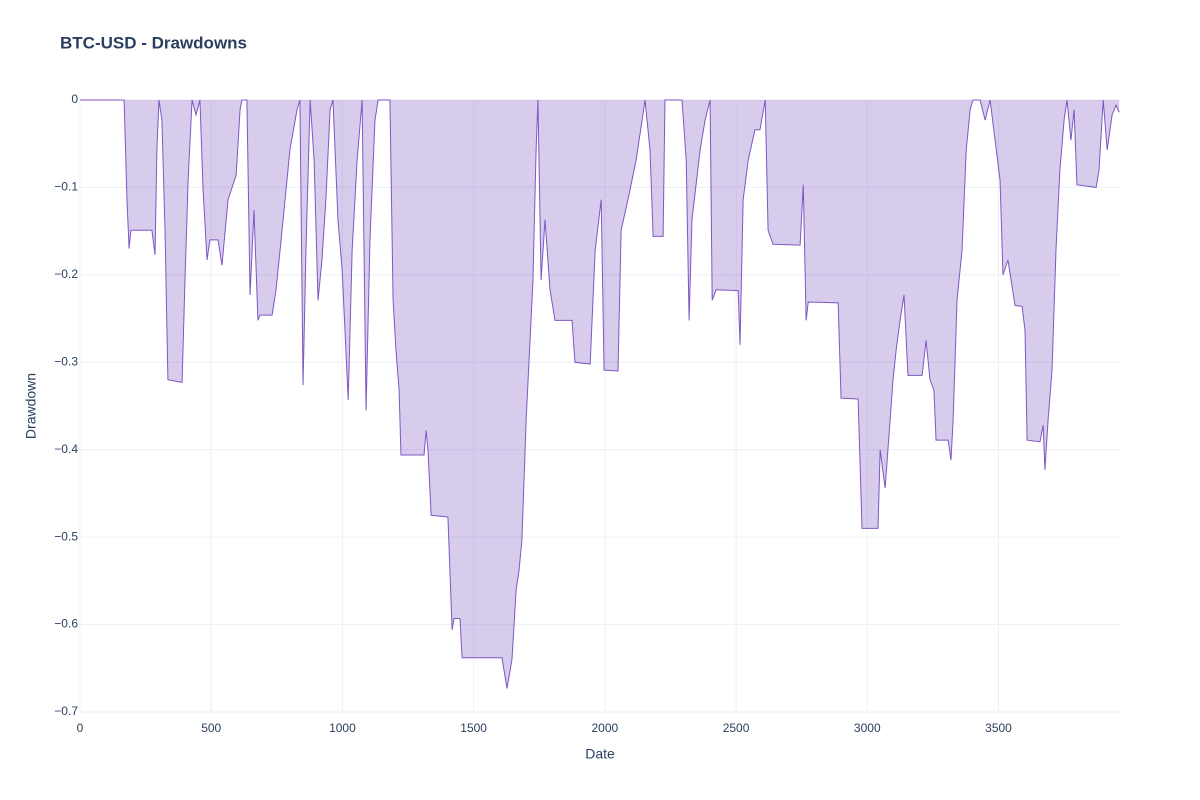  Describe the element at coordinates (66, 711) in the screenshot. I see `y-tick-label: −0.7` at that location.